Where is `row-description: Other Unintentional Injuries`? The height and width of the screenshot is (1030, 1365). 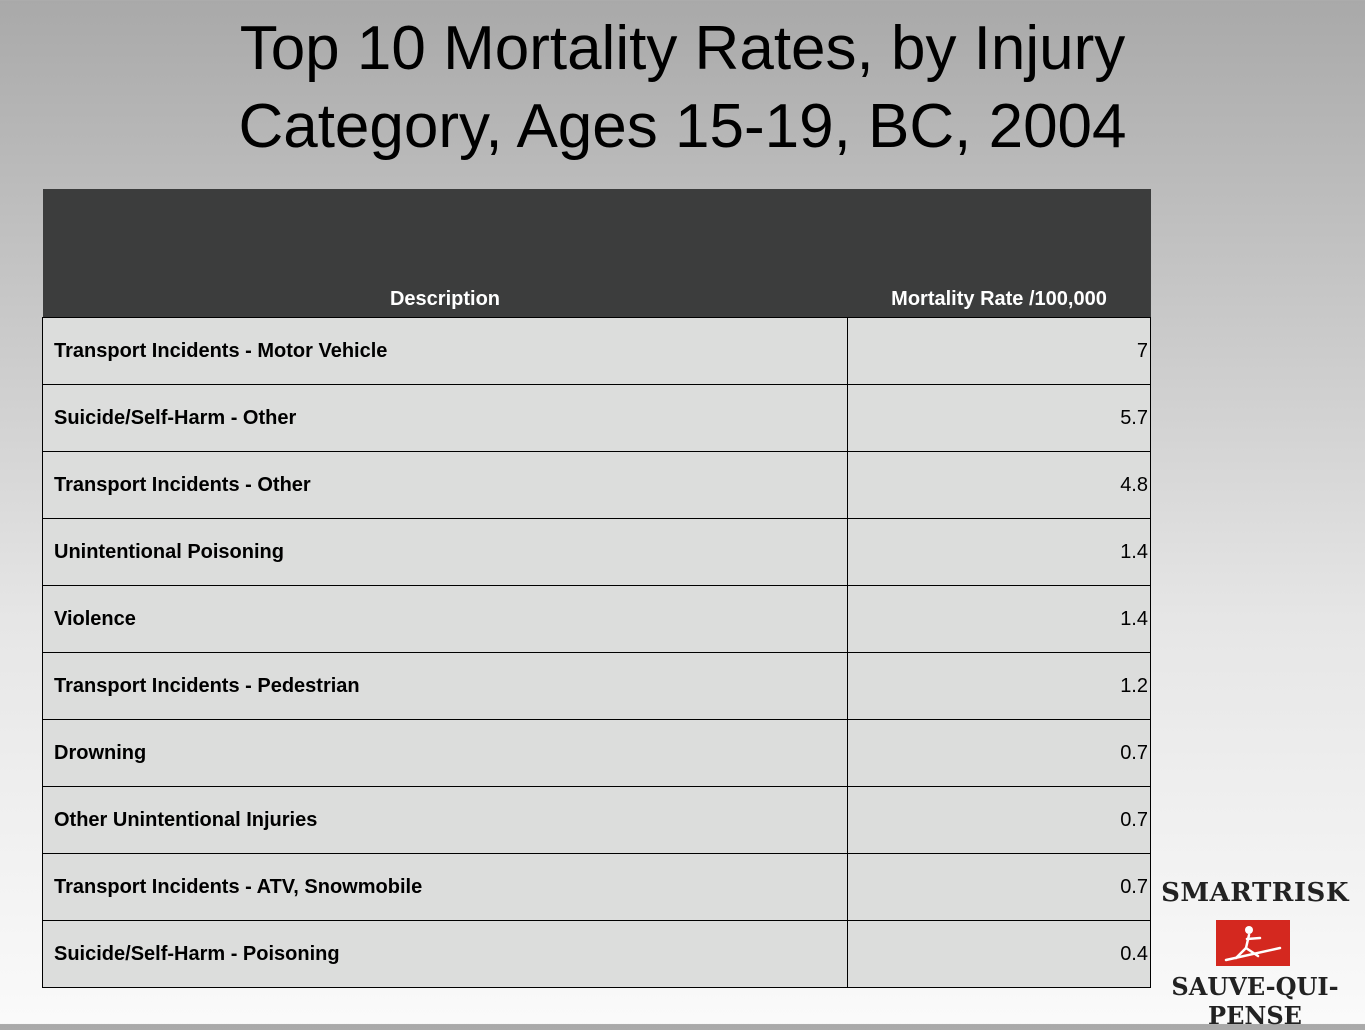 row-description: Other Unintentional Injuries is located at coordinates (445, 820).